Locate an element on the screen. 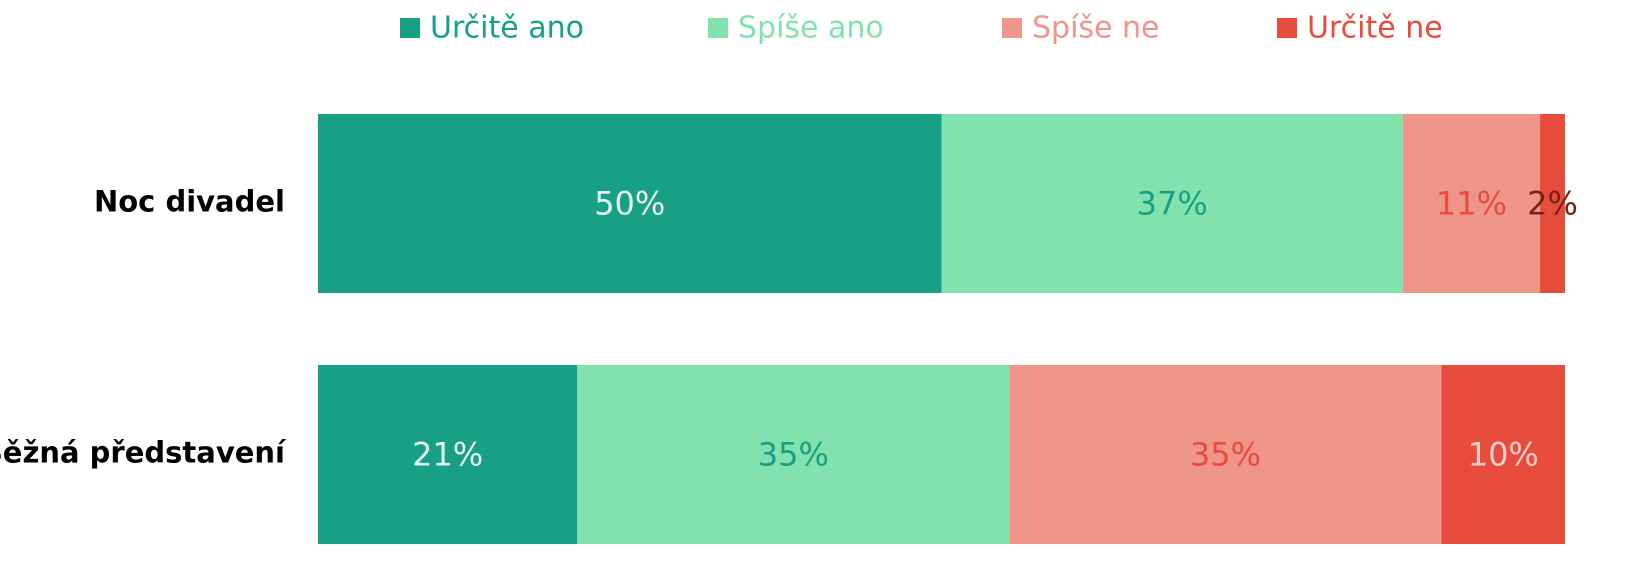  category-label: Noc divadel is located at coordinates (189, 202).